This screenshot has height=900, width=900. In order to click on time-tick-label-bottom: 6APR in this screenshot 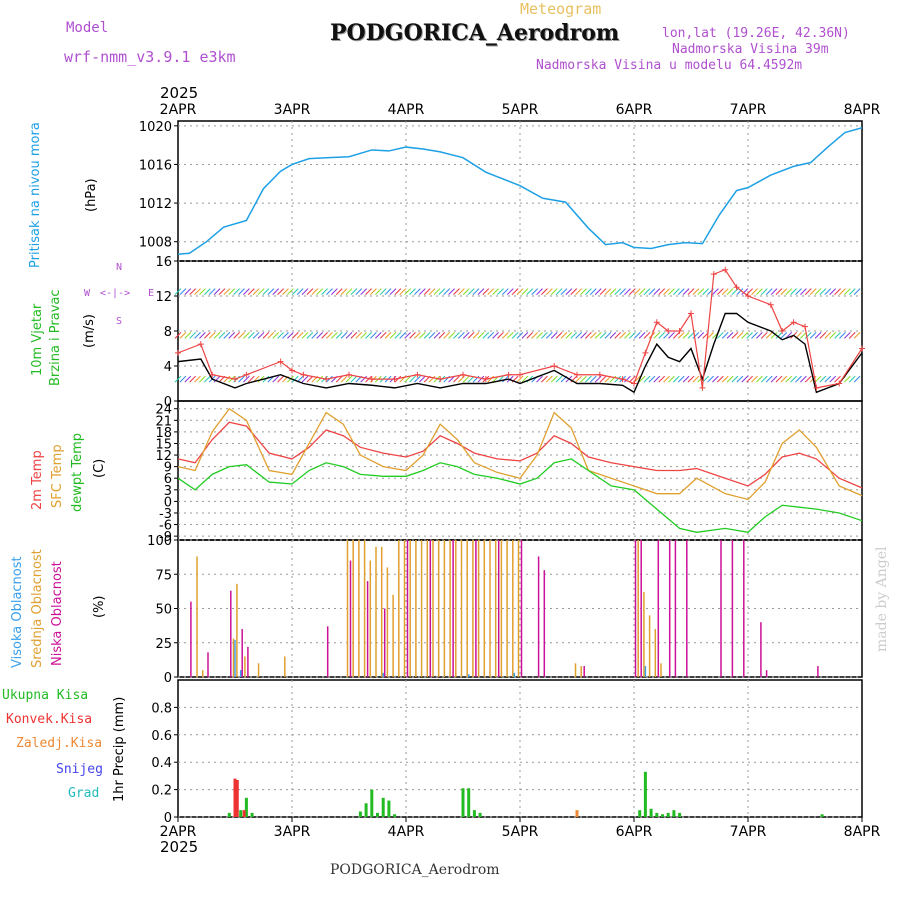, I will do `click(634, 832)`.